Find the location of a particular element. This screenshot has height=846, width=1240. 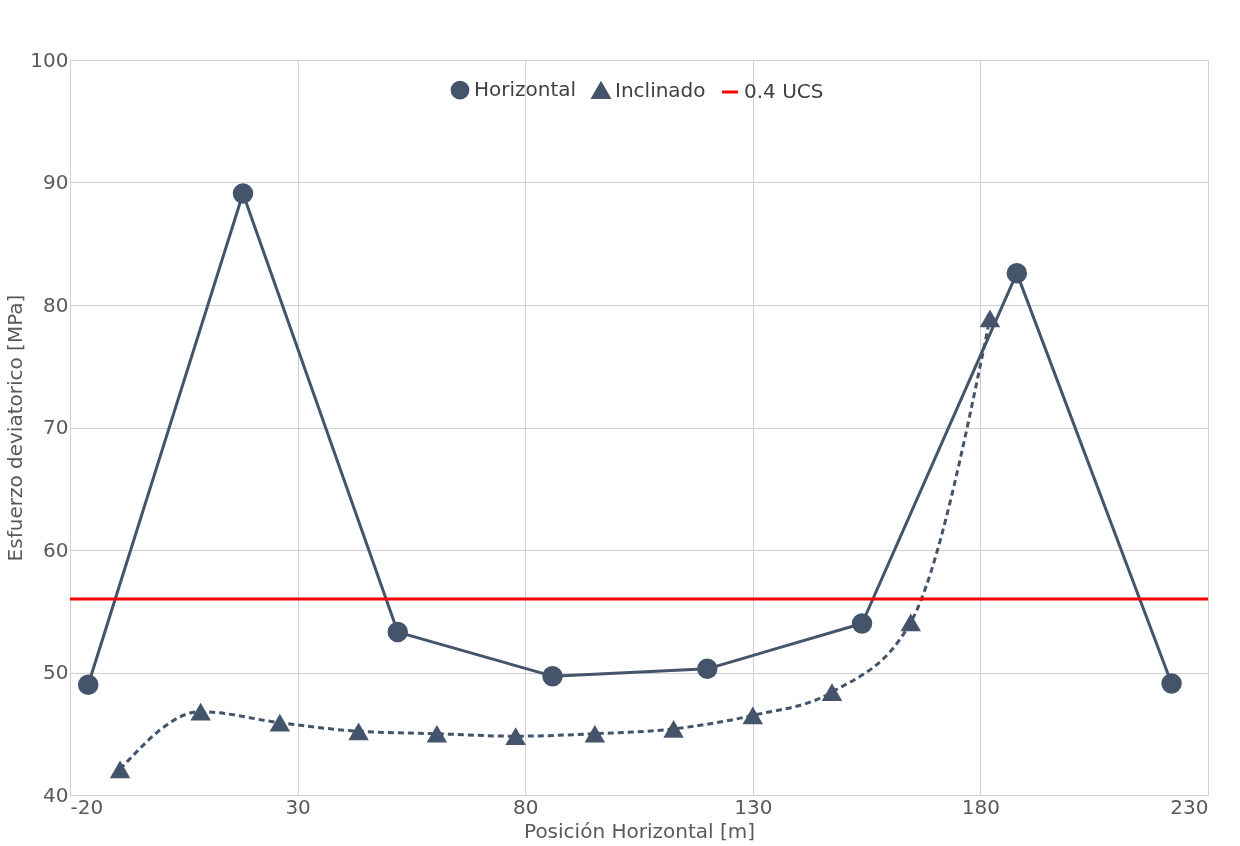

x-axis-title: Posición Horizontal [m] is located at coordinates (639, 830).